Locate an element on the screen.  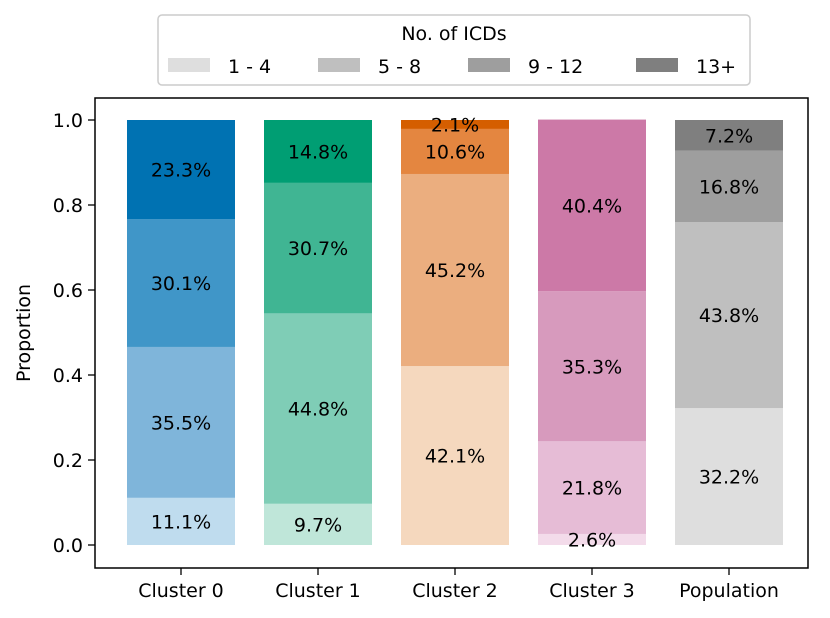
bar-data-label: 30.7% is located at coordinates (318, 249).